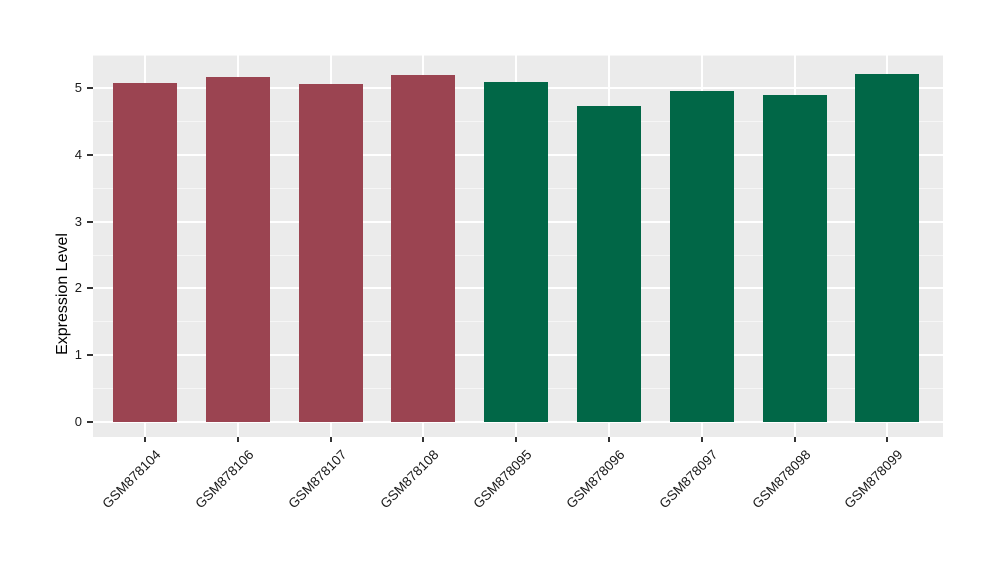  What do you see at coordinates (794, 258) in the screenshot?
I see `bar-GSM878098` at bounding box center [794, 258].